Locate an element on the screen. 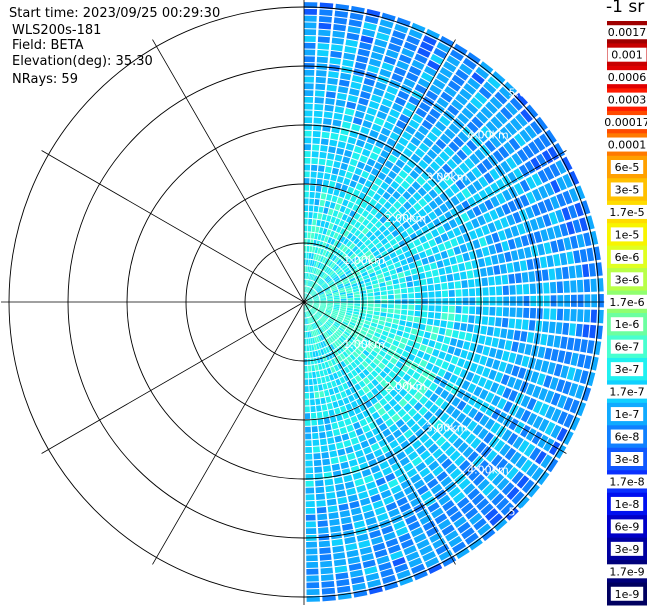 This screenshot has height=607, width=647. instrument-label: WLS200s-181 is located at coordinates (57, 30).